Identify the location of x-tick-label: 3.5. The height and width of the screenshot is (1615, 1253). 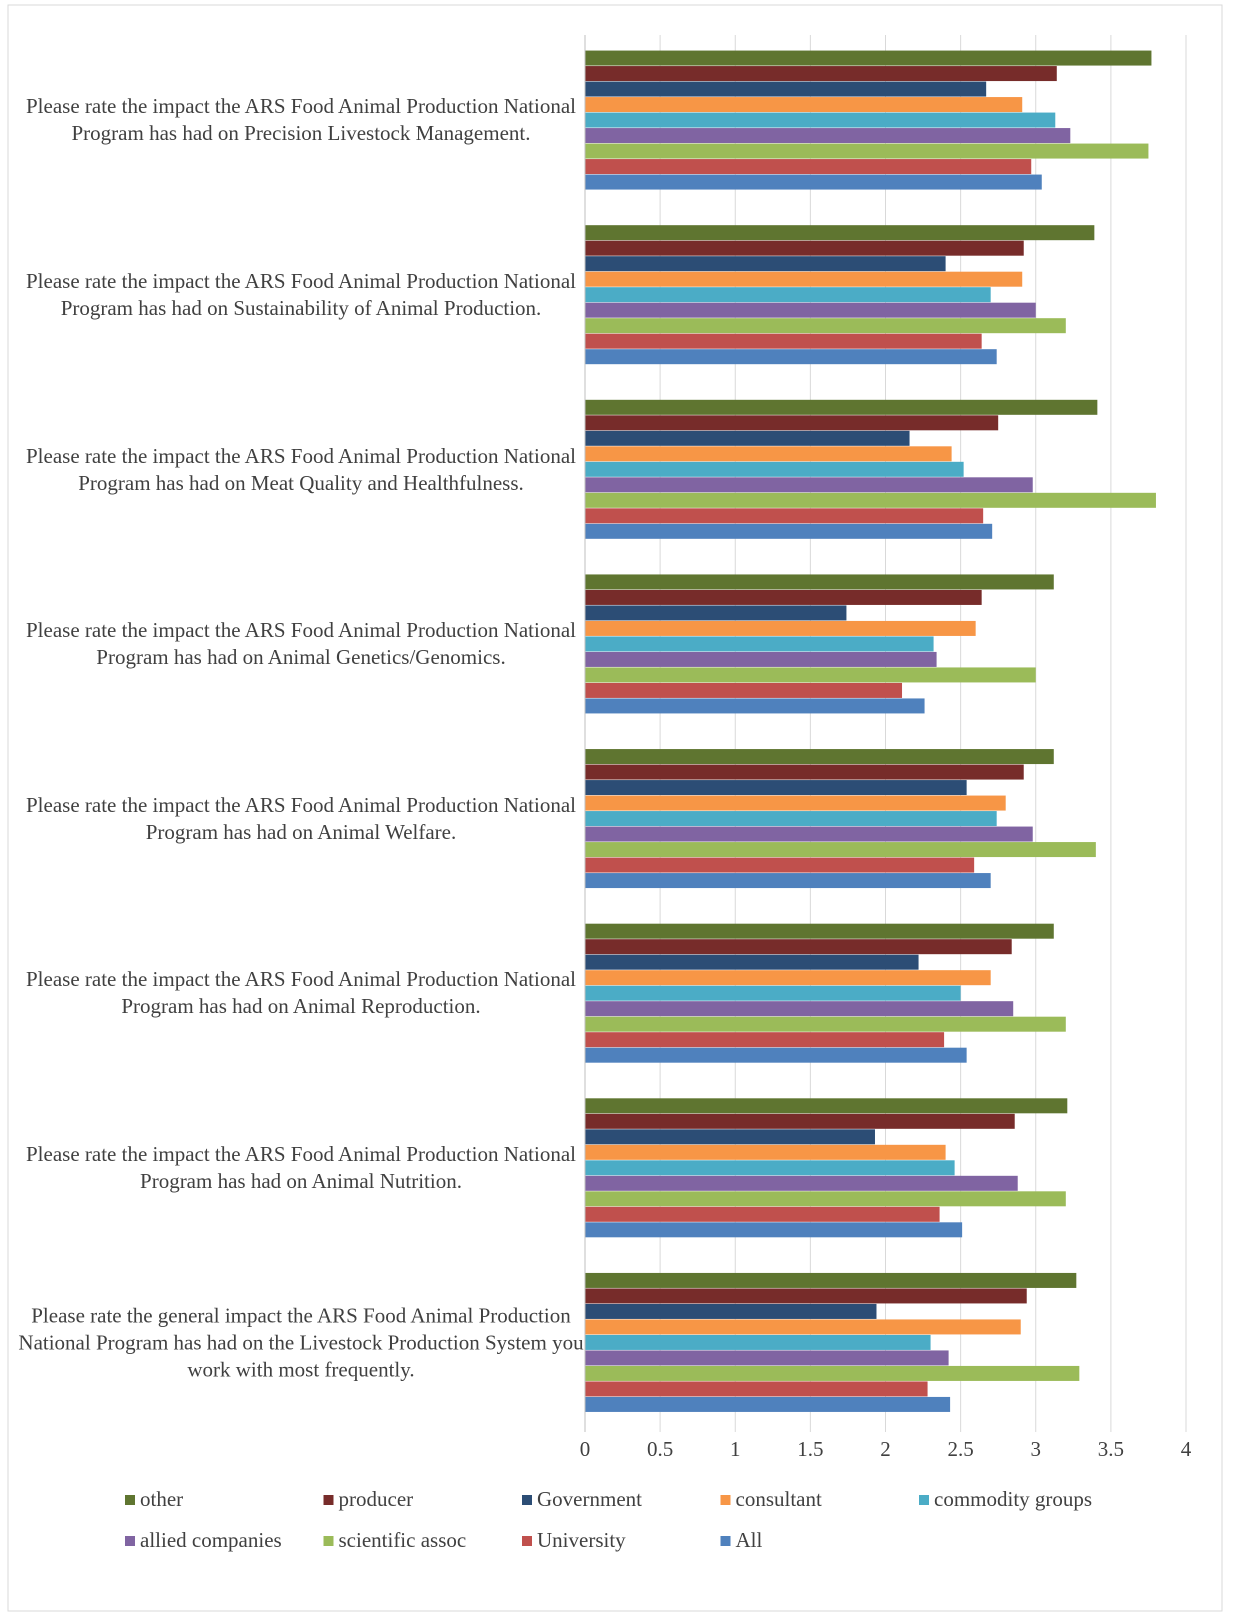
(1111, 1449).